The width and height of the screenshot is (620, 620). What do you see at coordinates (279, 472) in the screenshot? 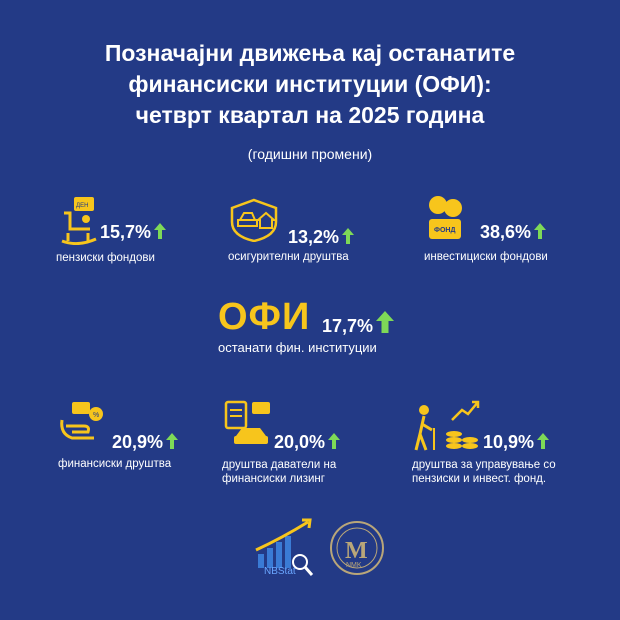
I see `leasing-label: друштва даватели на финансиски лизинг` at bounding box center [279, 472].